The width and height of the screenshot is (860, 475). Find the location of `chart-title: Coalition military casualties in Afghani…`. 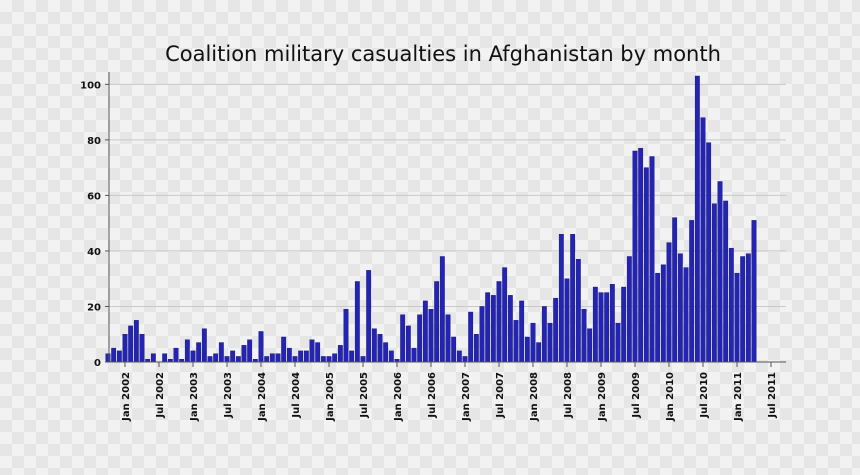

chart-title: Coalition military casualties in Afghani… is located at coordinates (443, 54).